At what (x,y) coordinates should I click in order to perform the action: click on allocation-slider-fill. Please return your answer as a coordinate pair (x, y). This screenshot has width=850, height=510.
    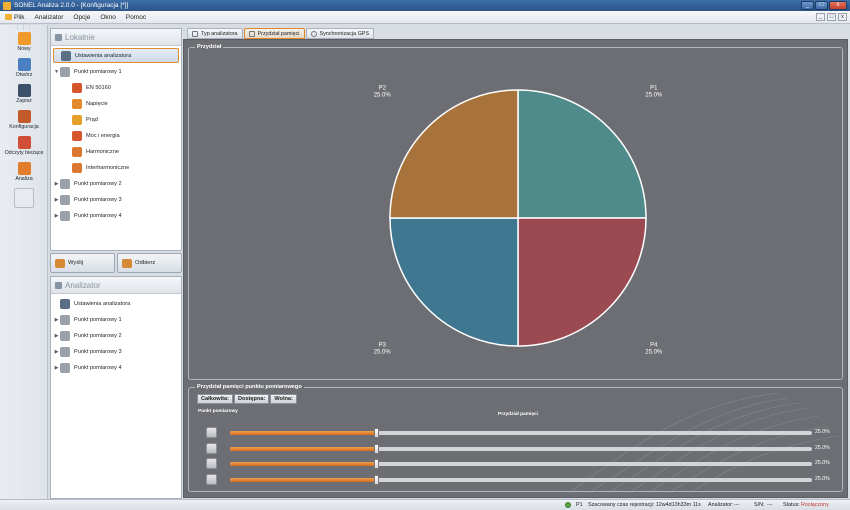
    Looking at the image, I should click on (303, 433).